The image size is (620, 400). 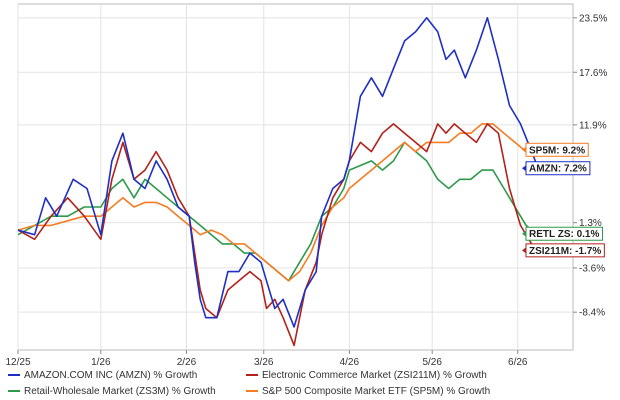 I want to click on x-tick-label: 2/26, so click(x=187, y=362).